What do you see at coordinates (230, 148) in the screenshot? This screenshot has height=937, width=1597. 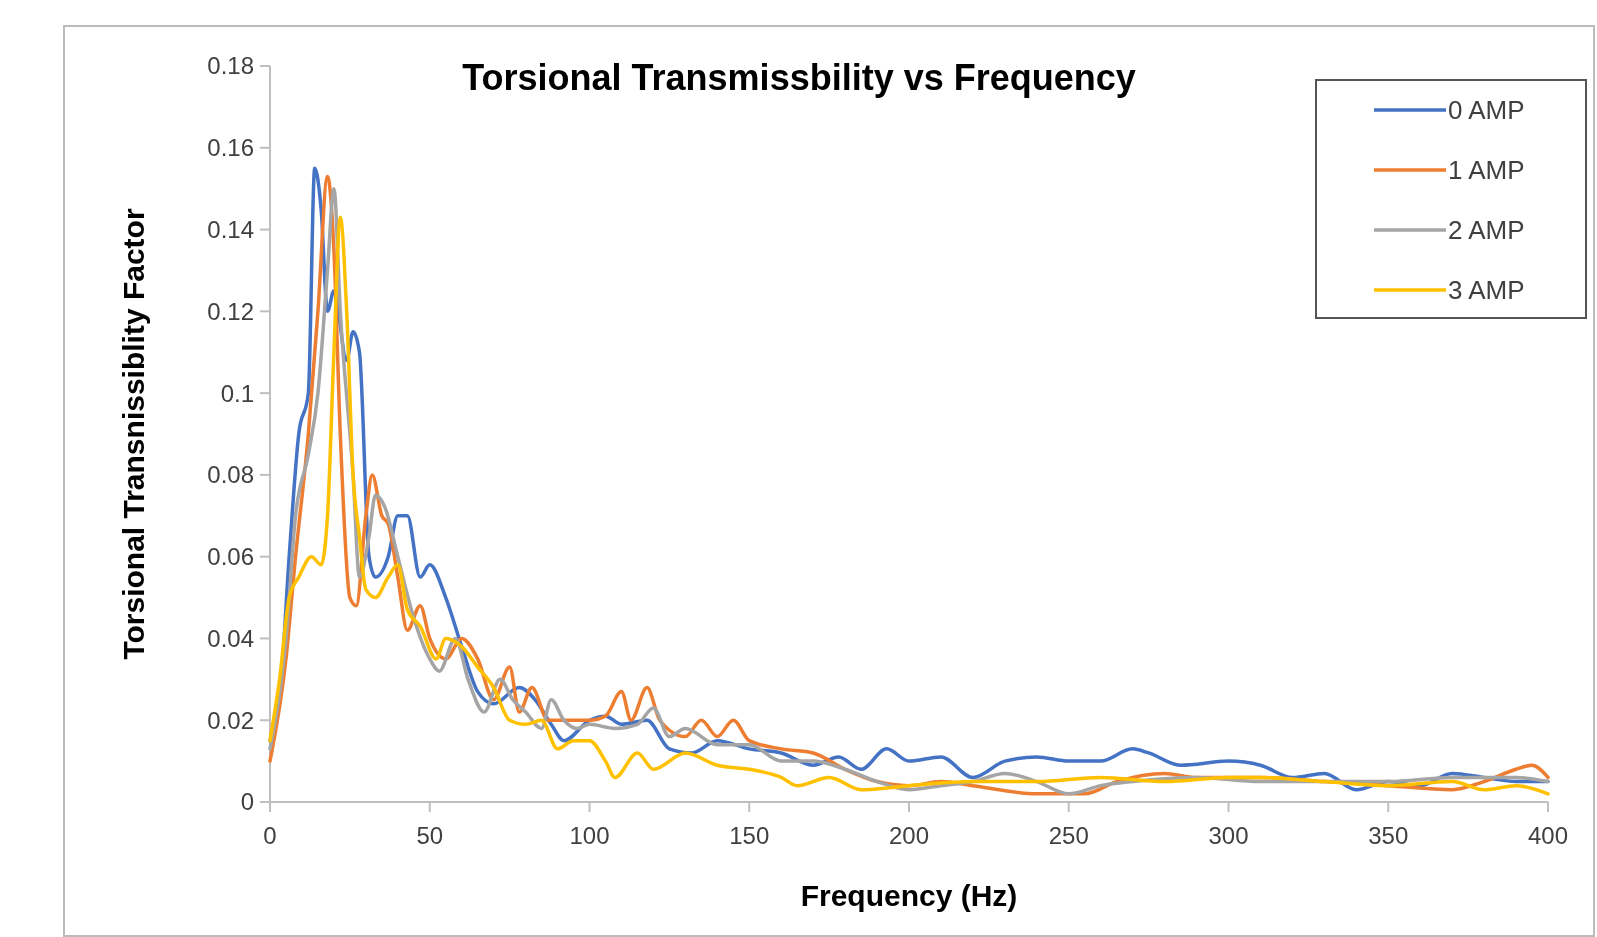 I see `y-tick-label: 0.16` at bounding box center [230, 148].